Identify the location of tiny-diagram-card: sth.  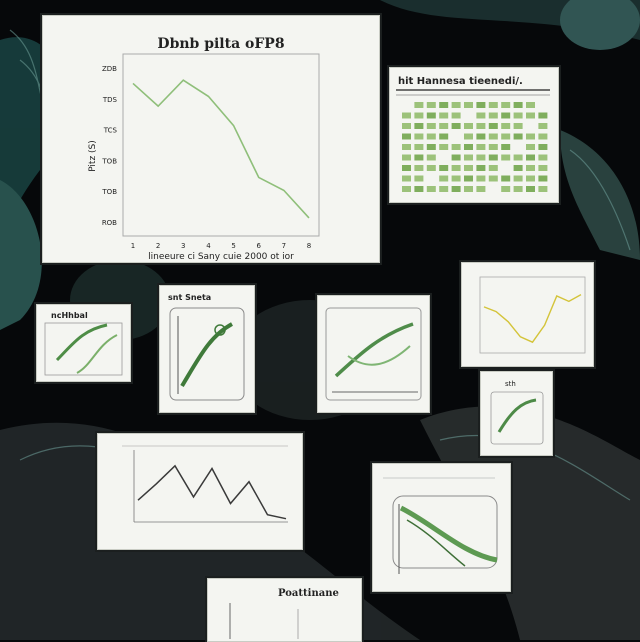
(516, 413).